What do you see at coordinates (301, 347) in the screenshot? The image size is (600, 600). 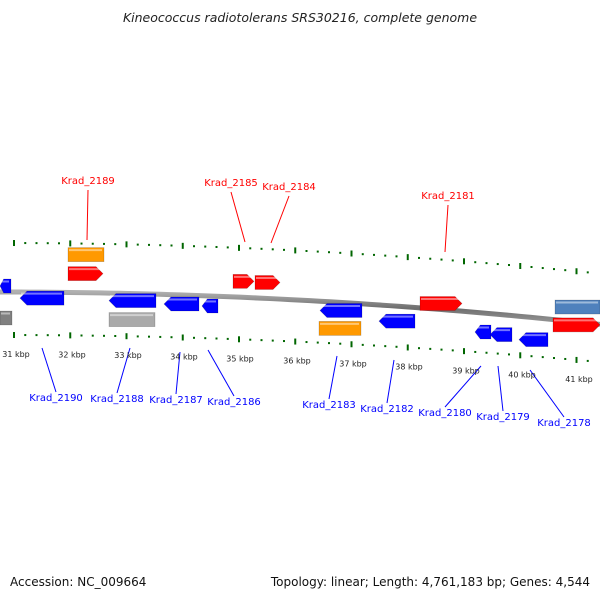 I see `lower-tick-axis` at bounding box center [301, 347].